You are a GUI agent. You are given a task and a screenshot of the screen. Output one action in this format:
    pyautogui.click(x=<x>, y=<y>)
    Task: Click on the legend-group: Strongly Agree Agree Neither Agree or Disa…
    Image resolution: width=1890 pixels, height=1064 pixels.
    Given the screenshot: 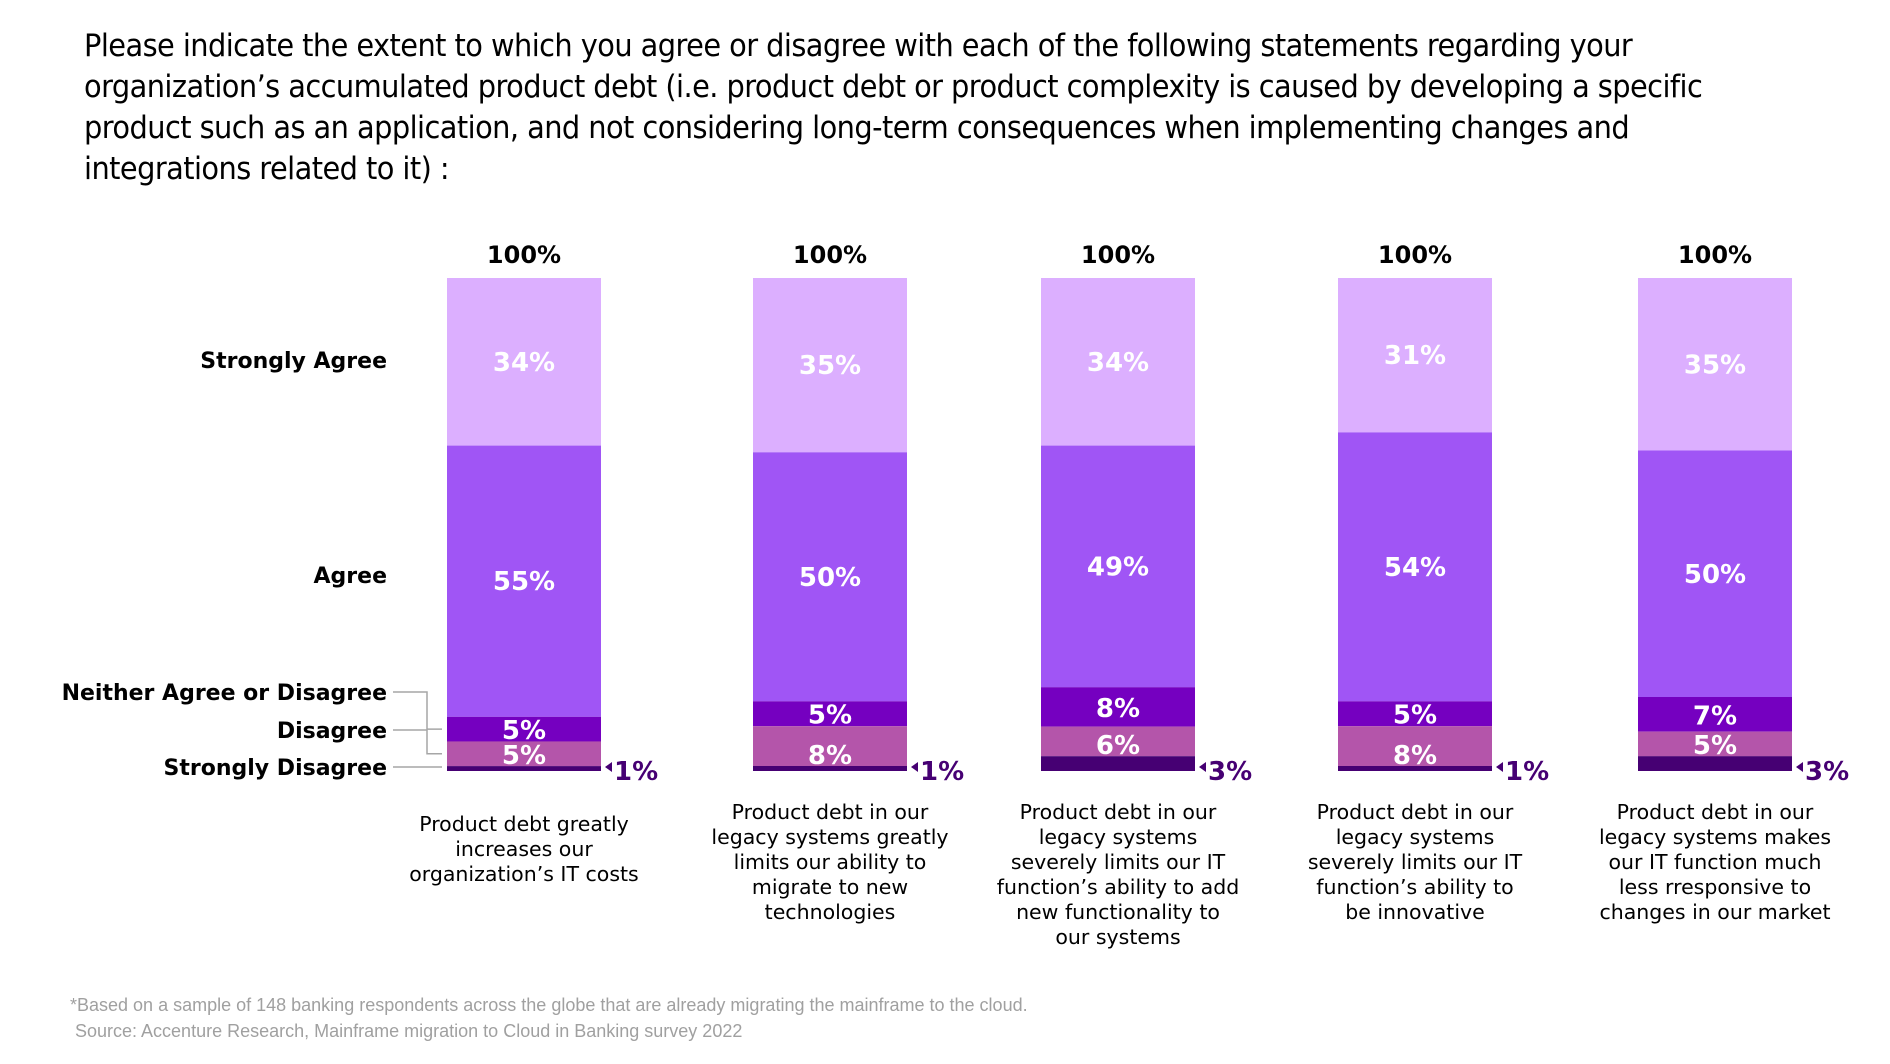 What is the action you would take?
    pyautogui.click(x=252, y=565)
    